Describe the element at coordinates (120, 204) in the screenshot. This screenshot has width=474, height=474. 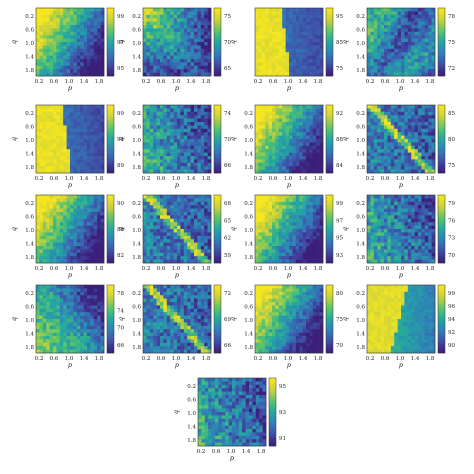
I see `colorbar-tick-label: 90` at that location.